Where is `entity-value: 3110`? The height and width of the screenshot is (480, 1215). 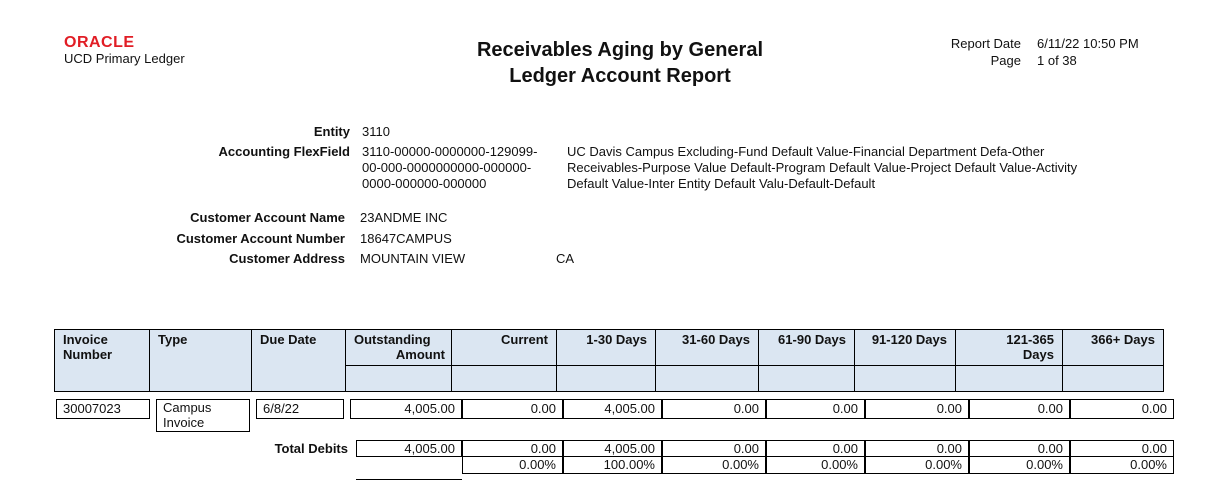 entity-value: 3110 is located at coordinates (376, 131).